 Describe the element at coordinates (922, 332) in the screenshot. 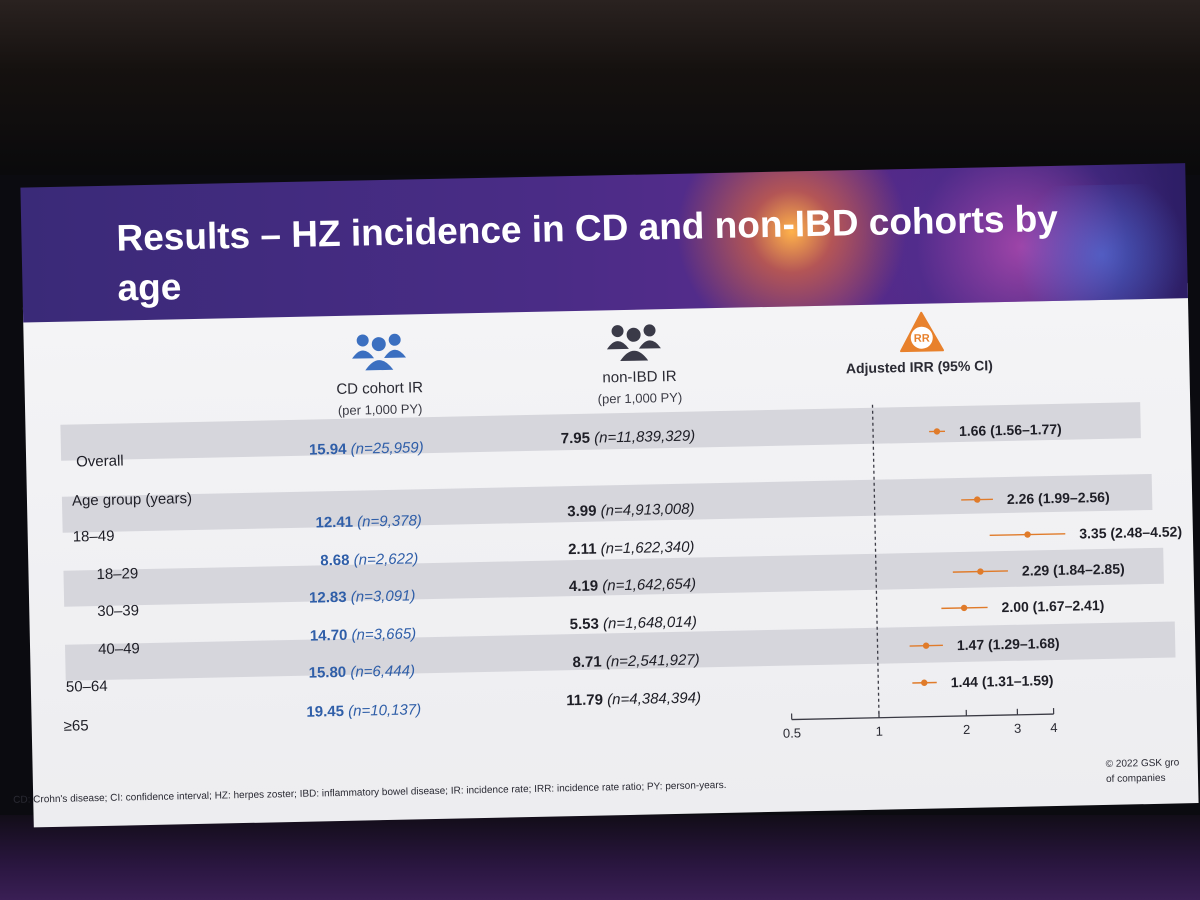

I see `rr-warning-icon: RR` at that location.